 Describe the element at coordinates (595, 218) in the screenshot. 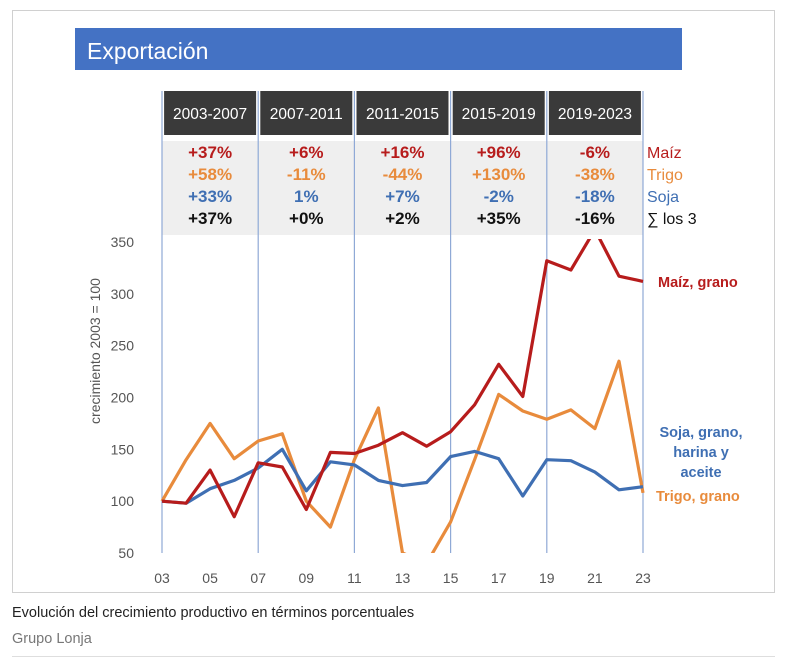

I see `period-table-value: -16%` at that location.